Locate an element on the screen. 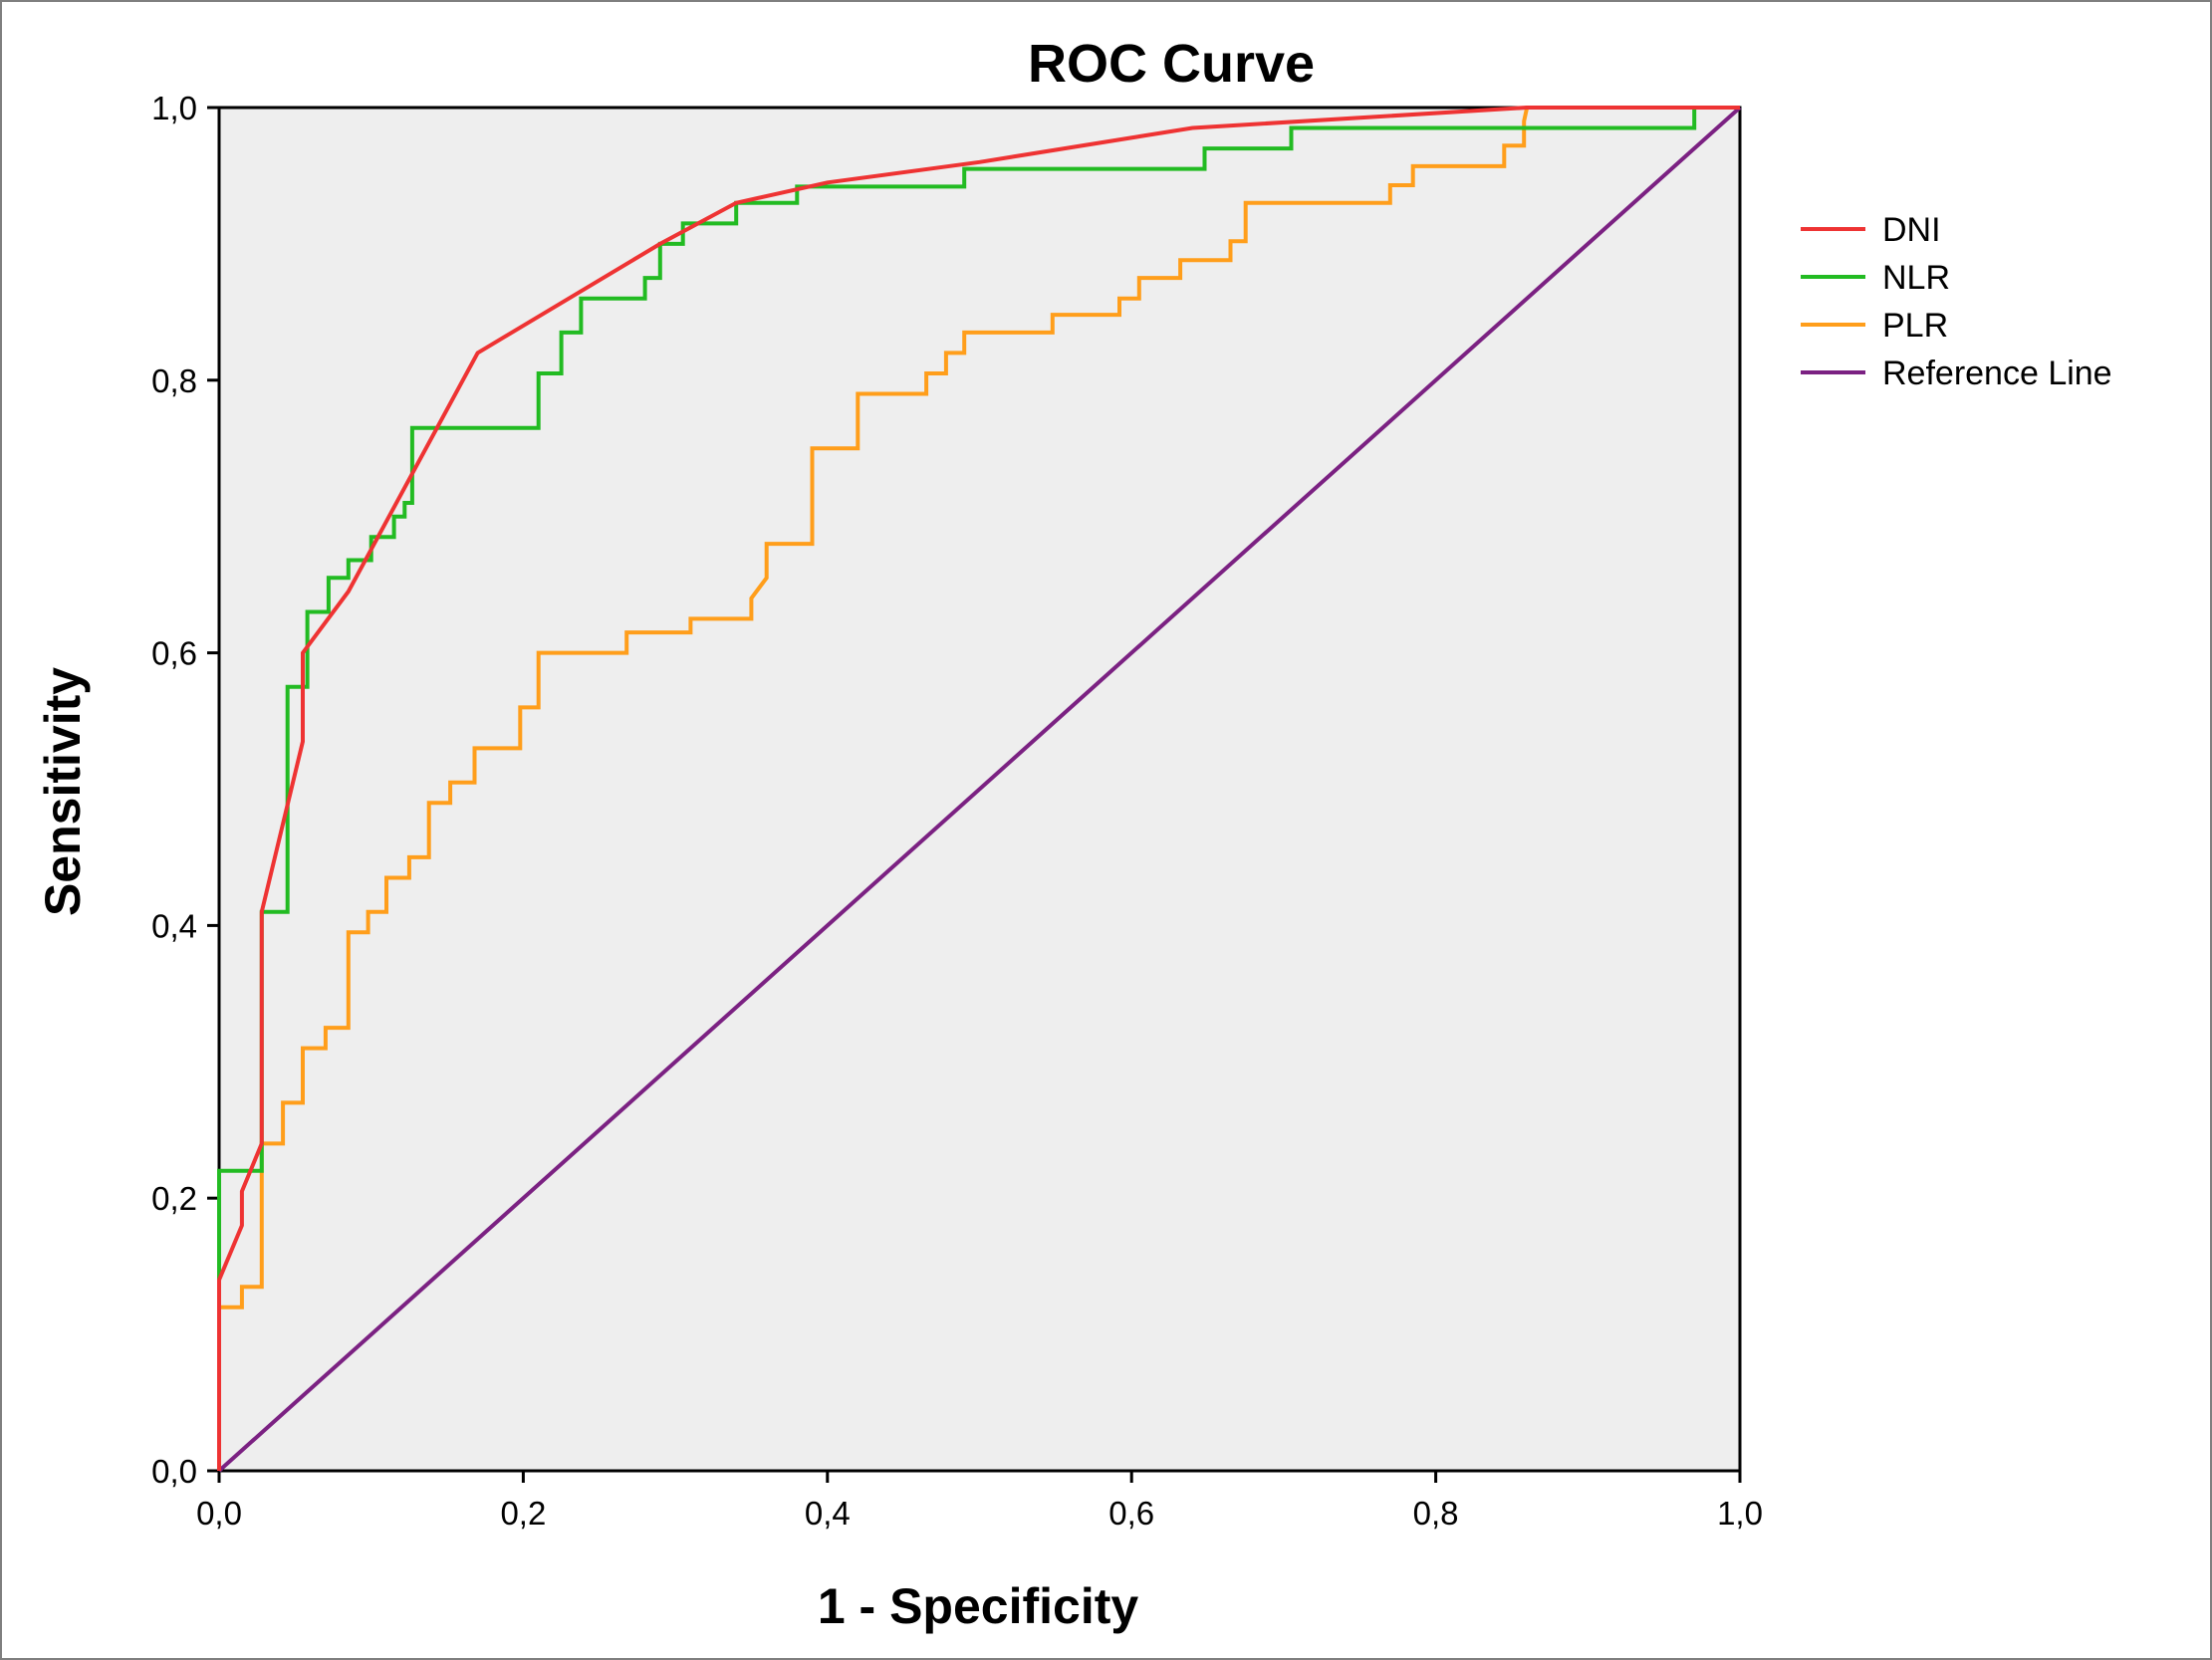 The image size is (2212, 1660). x-tick-label: 0,0 is located at coordinates (219, 1513).